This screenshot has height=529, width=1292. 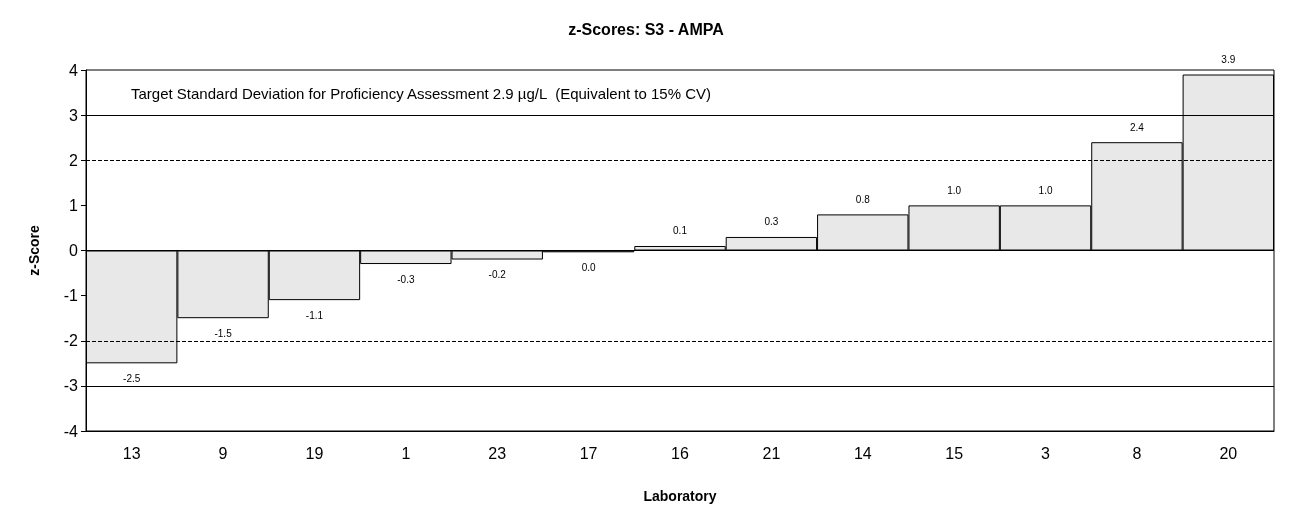 What do you see at coordinates (680, 496) in the screenshot?
I see `x-axis-title: Laboratory` at bounding box center [680, 496].